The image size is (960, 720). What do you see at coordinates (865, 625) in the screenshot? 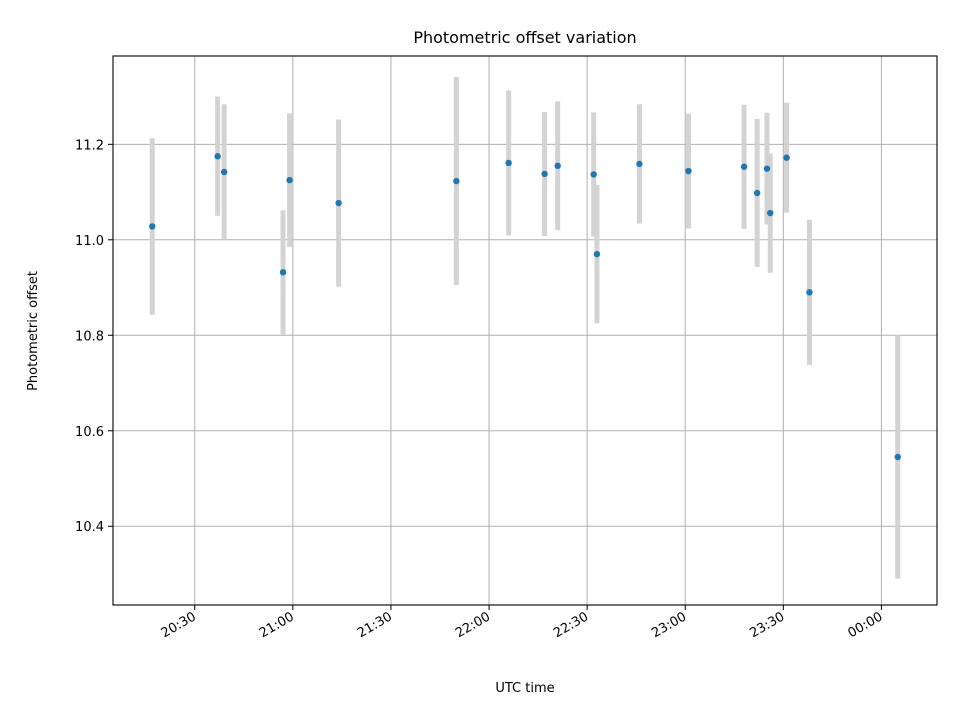
I see `x-tick-label: 00:00` at bounding box center [865, 625].